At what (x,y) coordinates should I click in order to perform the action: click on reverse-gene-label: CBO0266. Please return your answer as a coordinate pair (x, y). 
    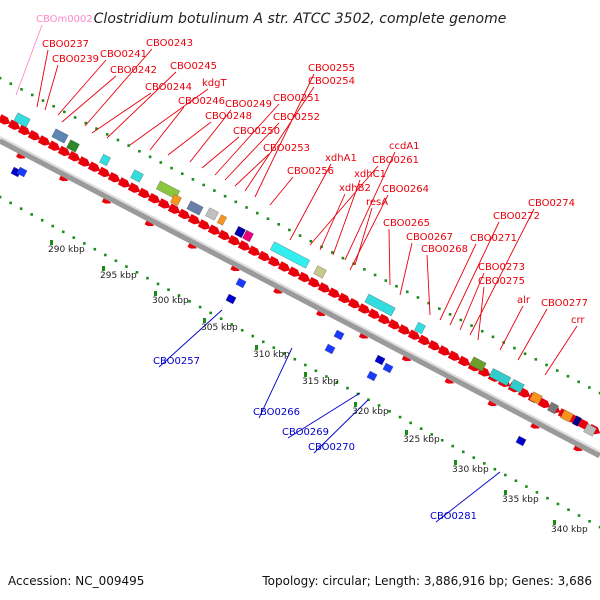
    Looking at the image, I should click on (276, 412).